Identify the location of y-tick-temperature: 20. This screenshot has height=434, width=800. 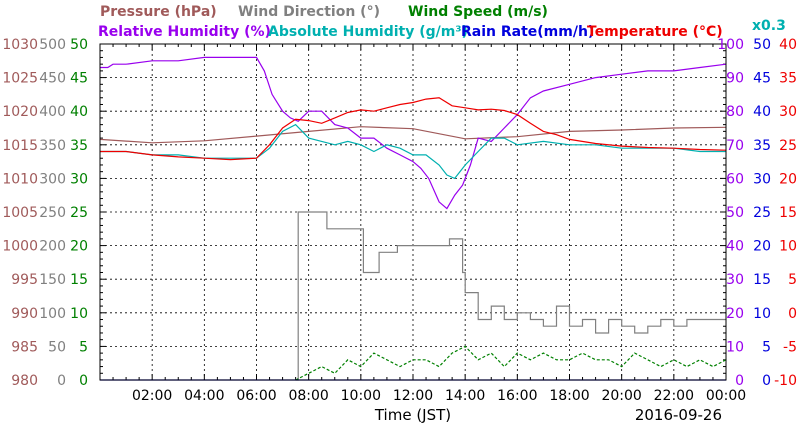
(788, 179).